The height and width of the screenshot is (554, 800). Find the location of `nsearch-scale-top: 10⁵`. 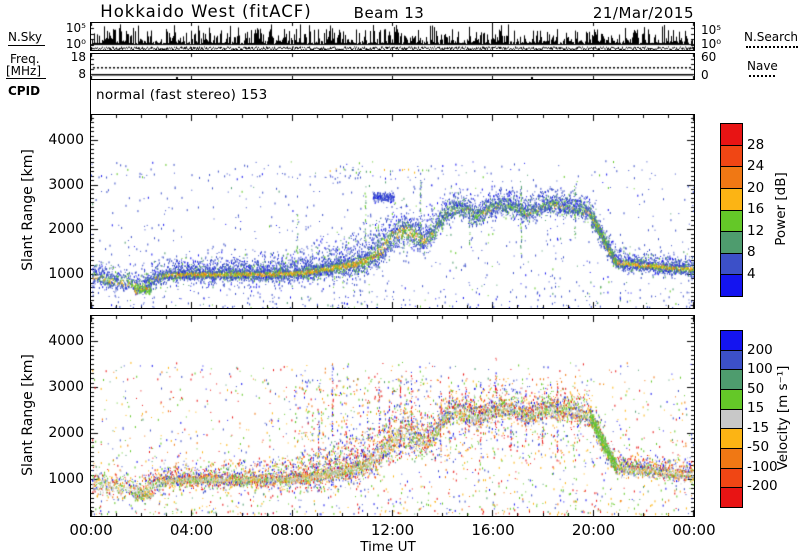

nsearch-scale-top: 10⁵ is located at coordinates (711, 30).